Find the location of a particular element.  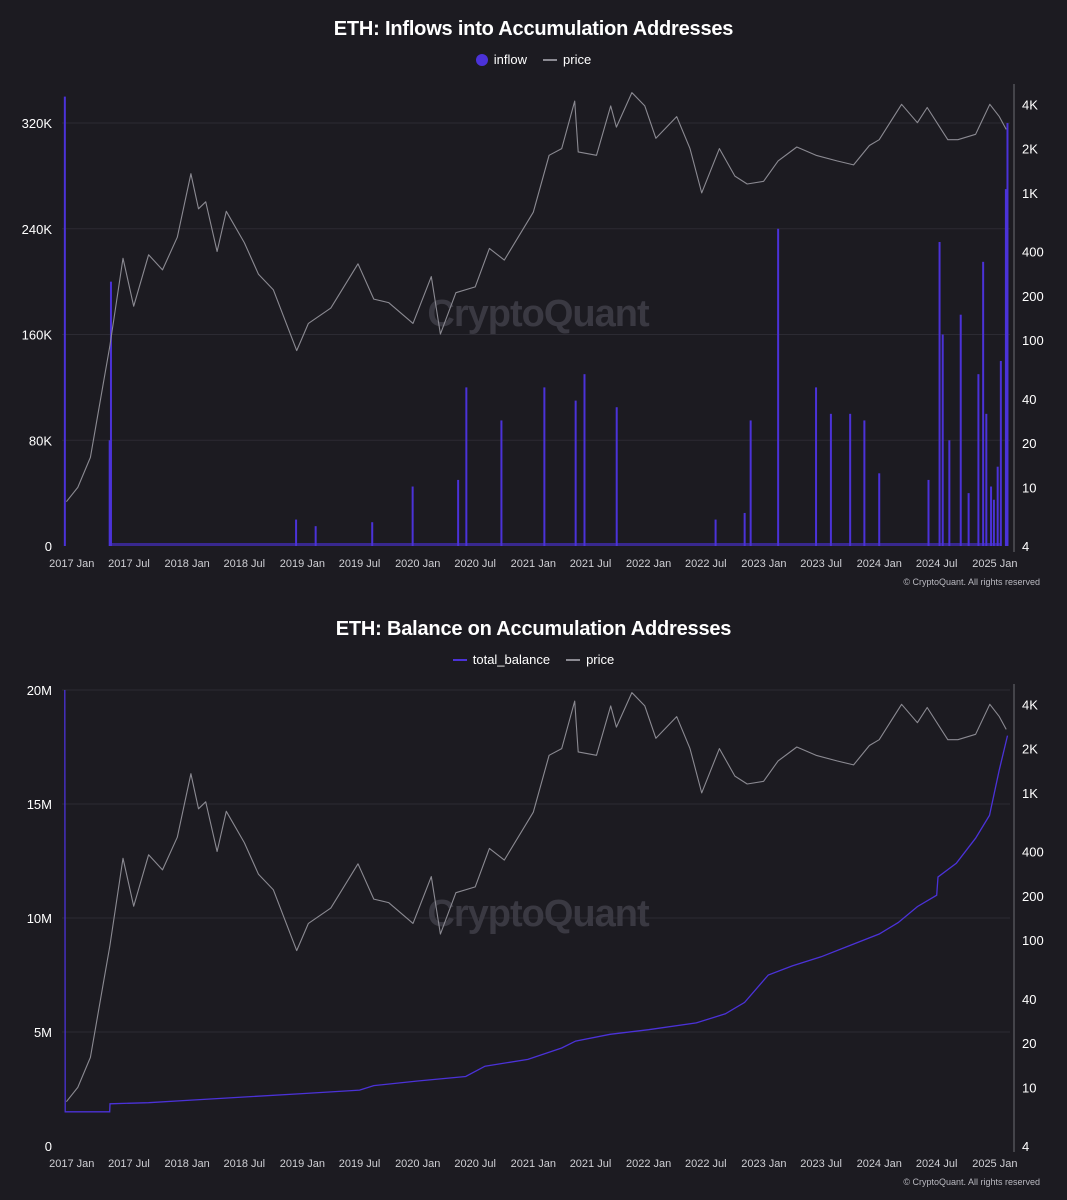

legend-label-total-balance: total_balance is located at coordinates (511, 659).